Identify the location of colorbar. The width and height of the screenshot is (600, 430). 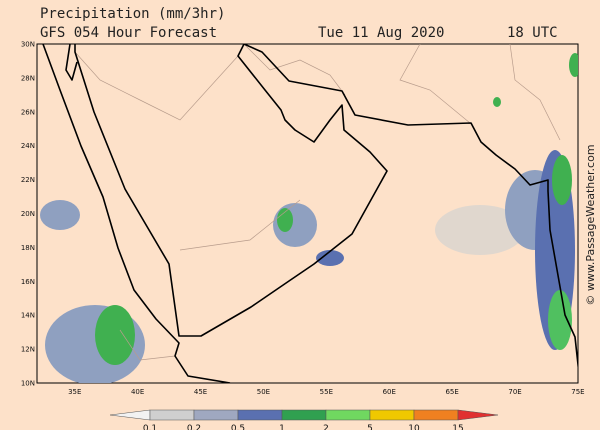
(304, 415).